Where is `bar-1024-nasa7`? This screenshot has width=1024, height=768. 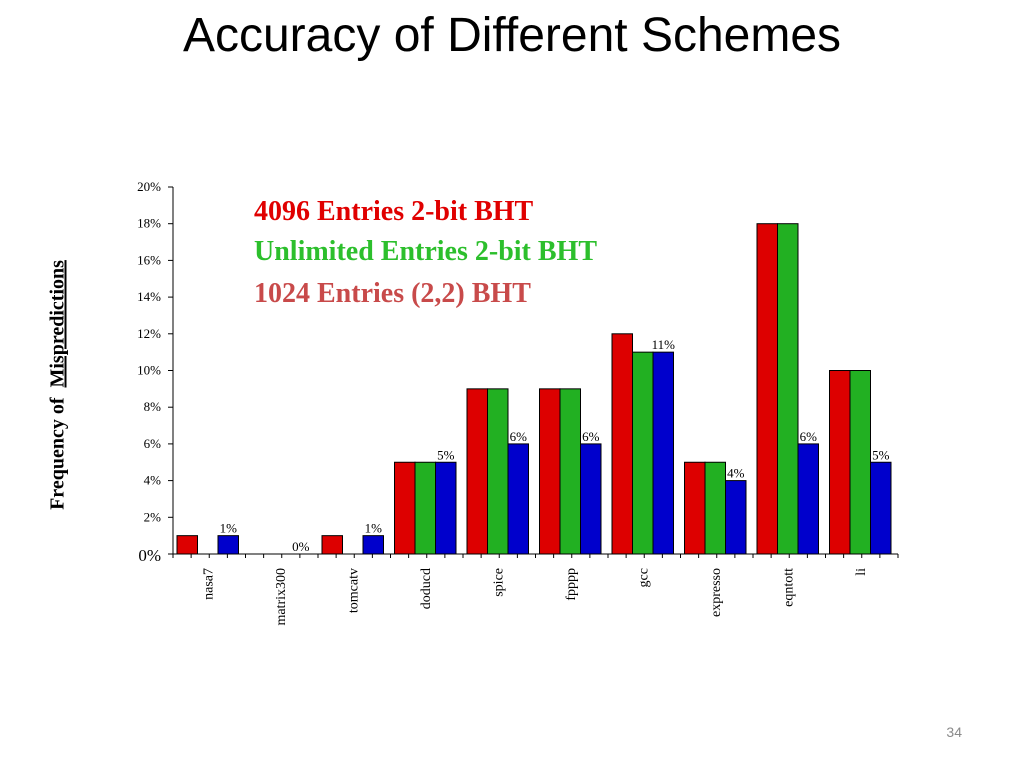
bar-1024-nasa7 is located at coordinates (228, 545).